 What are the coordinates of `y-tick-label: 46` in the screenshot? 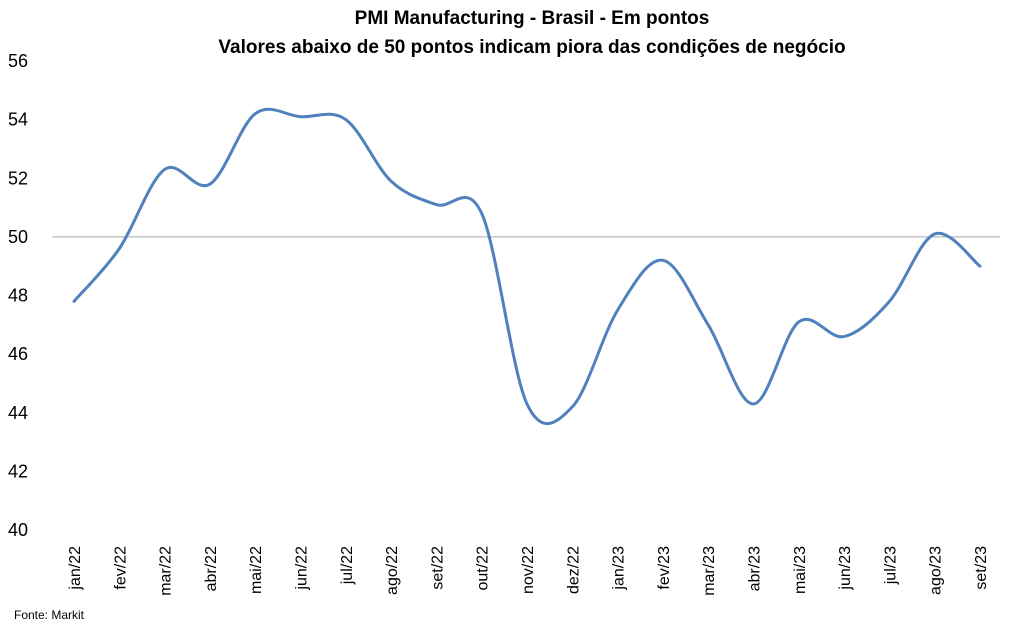 It's located at (18, 354).